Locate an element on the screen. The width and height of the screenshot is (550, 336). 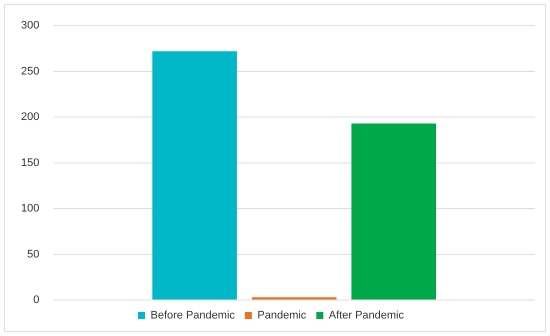
legend-label: Before Pandemic is located at coordinates (193, 316).